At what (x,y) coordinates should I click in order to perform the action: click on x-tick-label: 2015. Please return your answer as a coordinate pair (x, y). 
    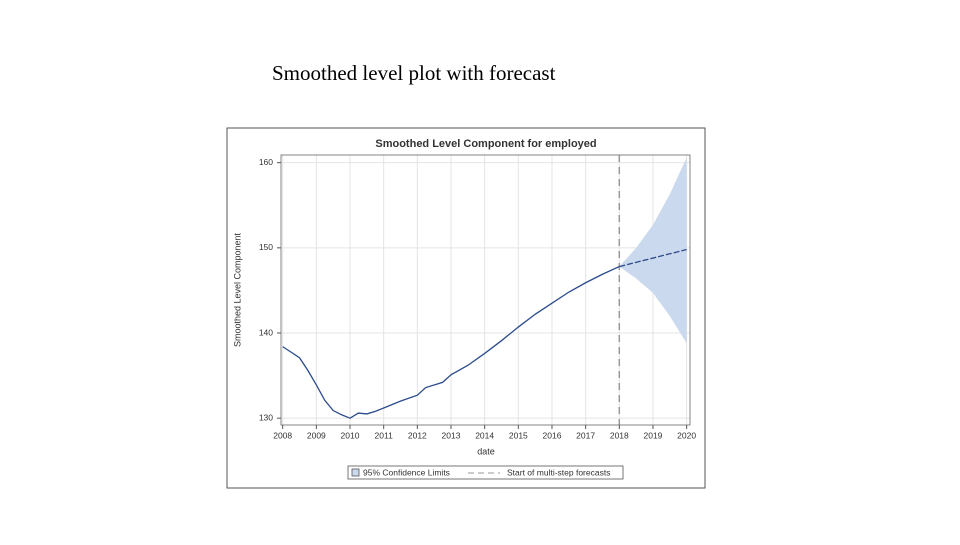
    Looking at the image, I should click on (518, 435).